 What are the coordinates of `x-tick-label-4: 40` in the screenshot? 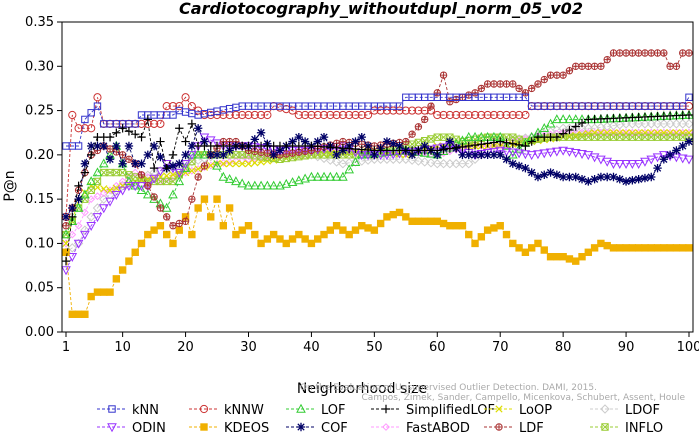 It's located at (311, 347).